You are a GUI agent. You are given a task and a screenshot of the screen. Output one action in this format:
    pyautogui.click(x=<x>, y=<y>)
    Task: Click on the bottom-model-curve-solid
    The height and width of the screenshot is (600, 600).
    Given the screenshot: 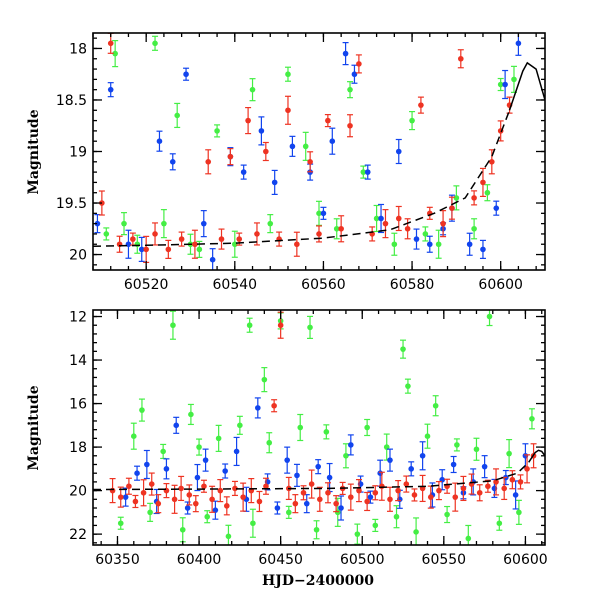 What is the action you would take?
    pyautogui.click(x=536, y=456)
    